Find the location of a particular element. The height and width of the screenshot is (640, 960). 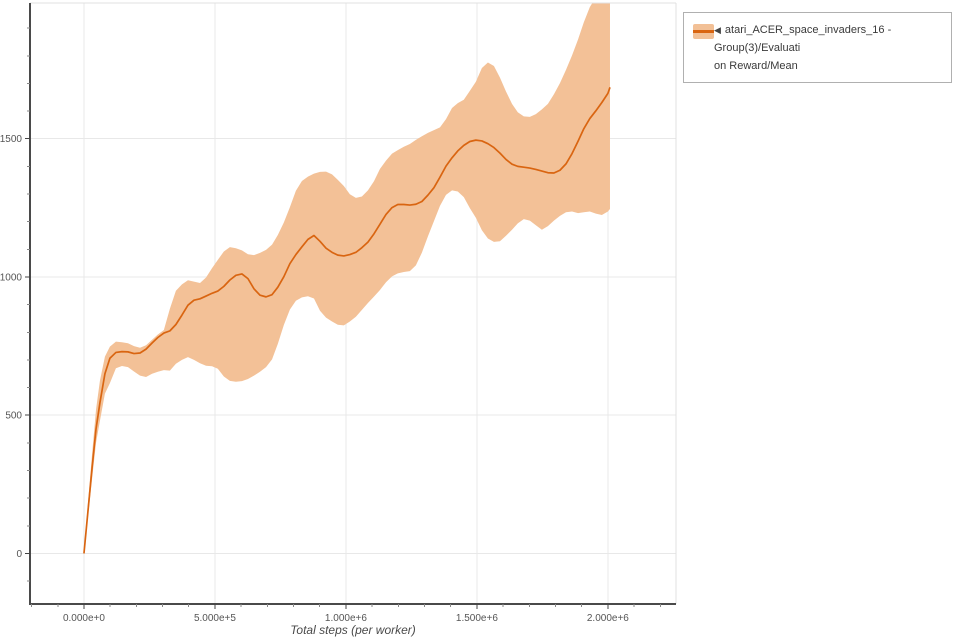

x-tick-label: 1.500e+6 is located at coordinates (477, 618).